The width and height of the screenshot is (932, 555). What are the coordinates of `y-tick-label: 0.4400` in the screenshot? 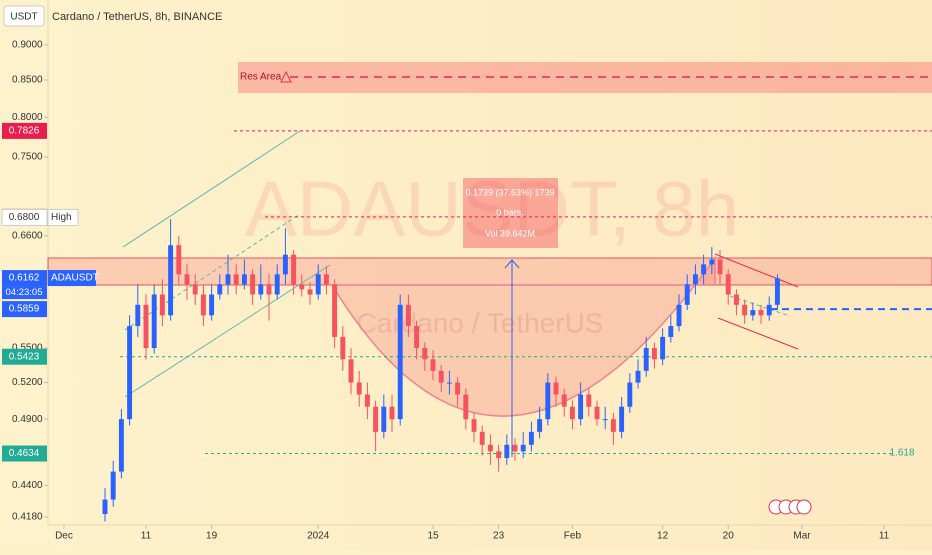 It's located at (27, 485).